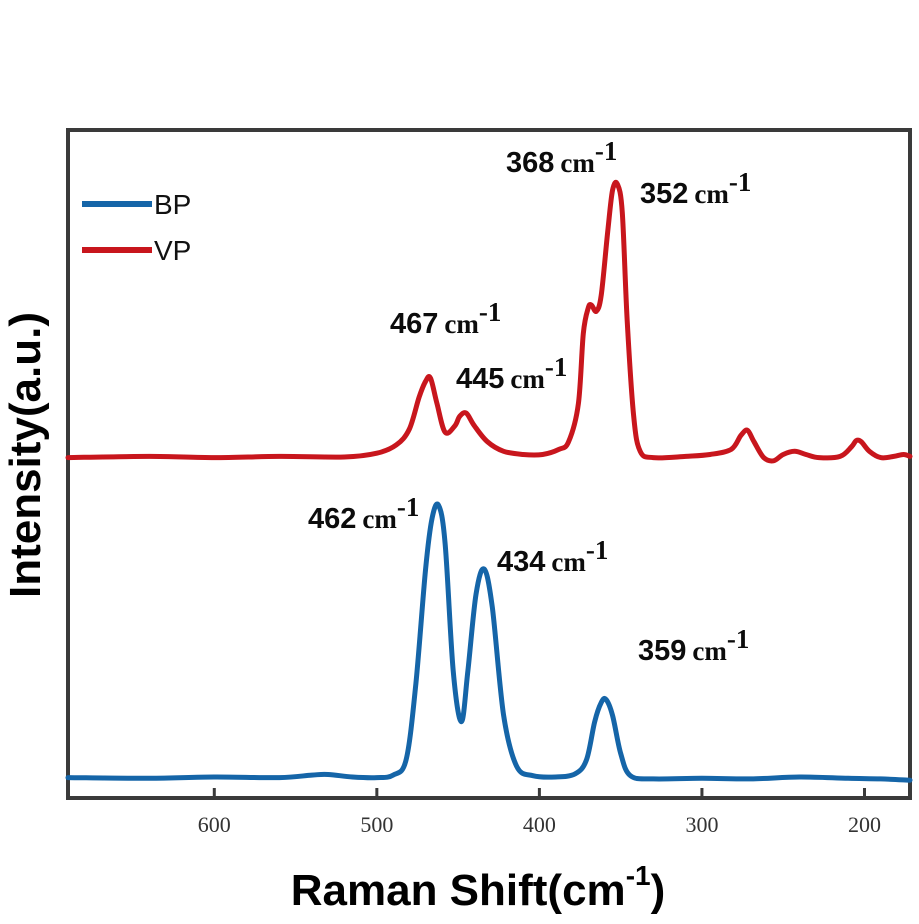 Image resolution: width=919 pixels, height=924 pixels. What do you see at coordinates (172, 250) in the screenshot?
I see `legend-label-vp: VP` at bounding box center [172, 250].